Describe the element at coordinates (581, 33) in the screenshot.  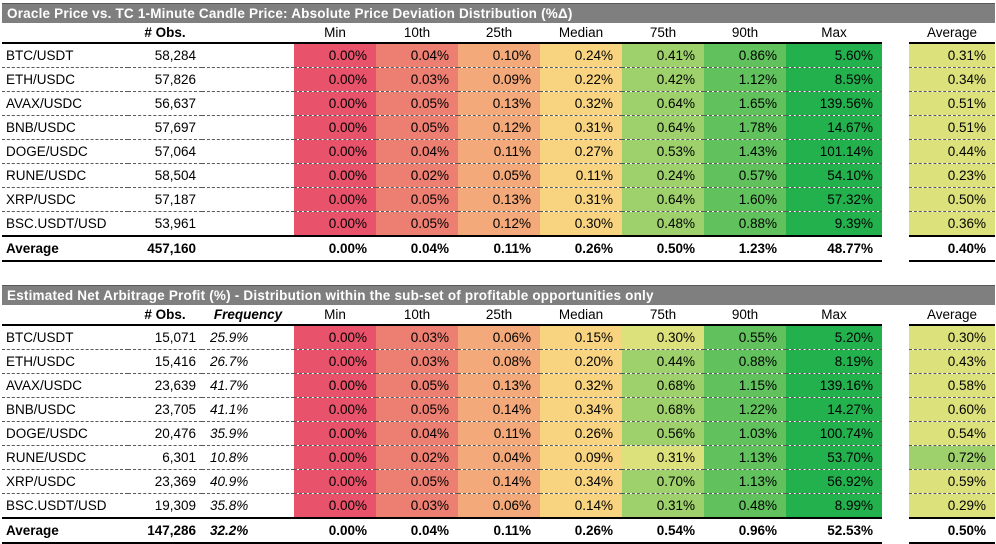
I see `median-header: Median` at that location.